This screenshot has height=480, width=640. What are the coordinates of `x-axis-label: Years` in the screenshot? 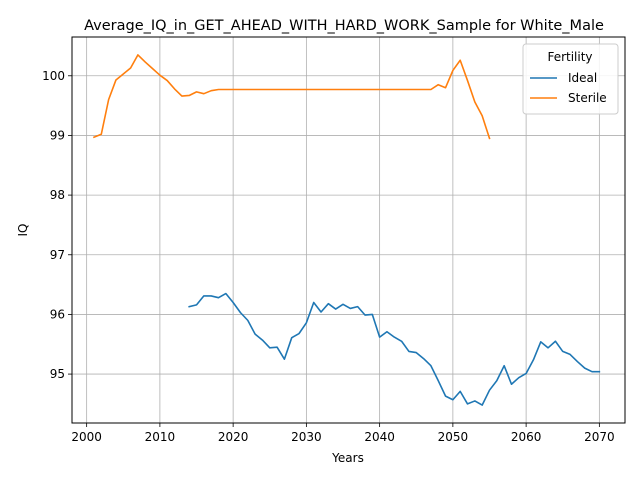 It's located at (347, 458).